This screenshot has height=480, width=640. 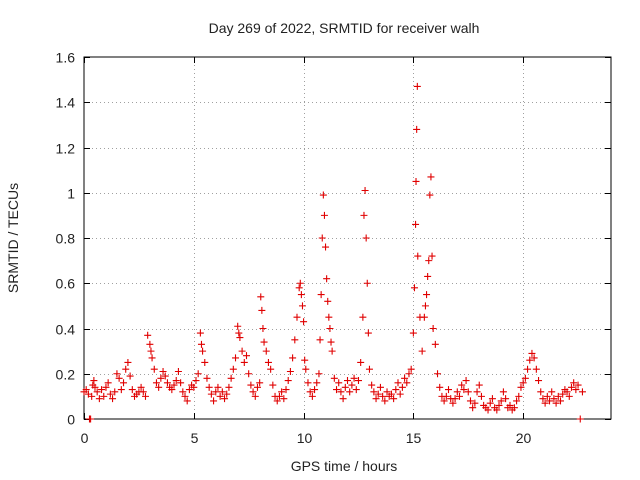 What do you see at coordinates (66, 103) in the screenshot?
I see `y-tick-label: 1.4` at bounding box center [66, 103].